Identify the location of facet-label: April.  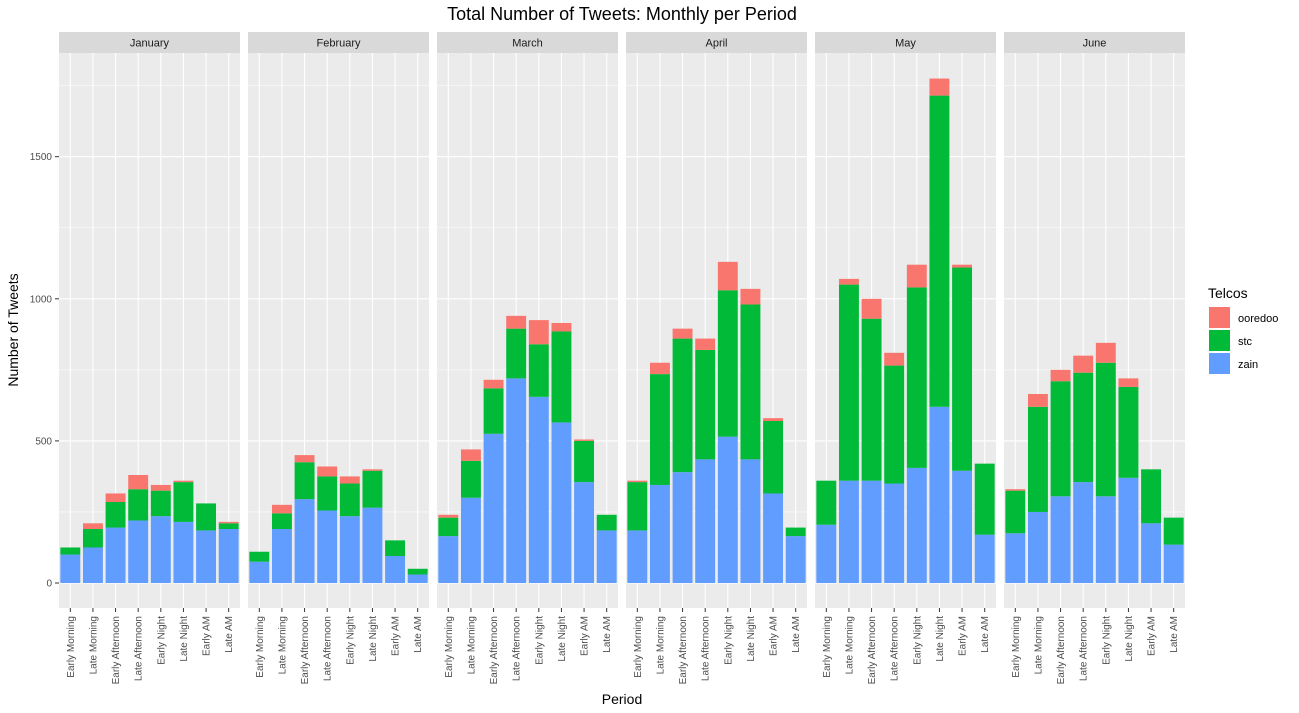
(716, 44).